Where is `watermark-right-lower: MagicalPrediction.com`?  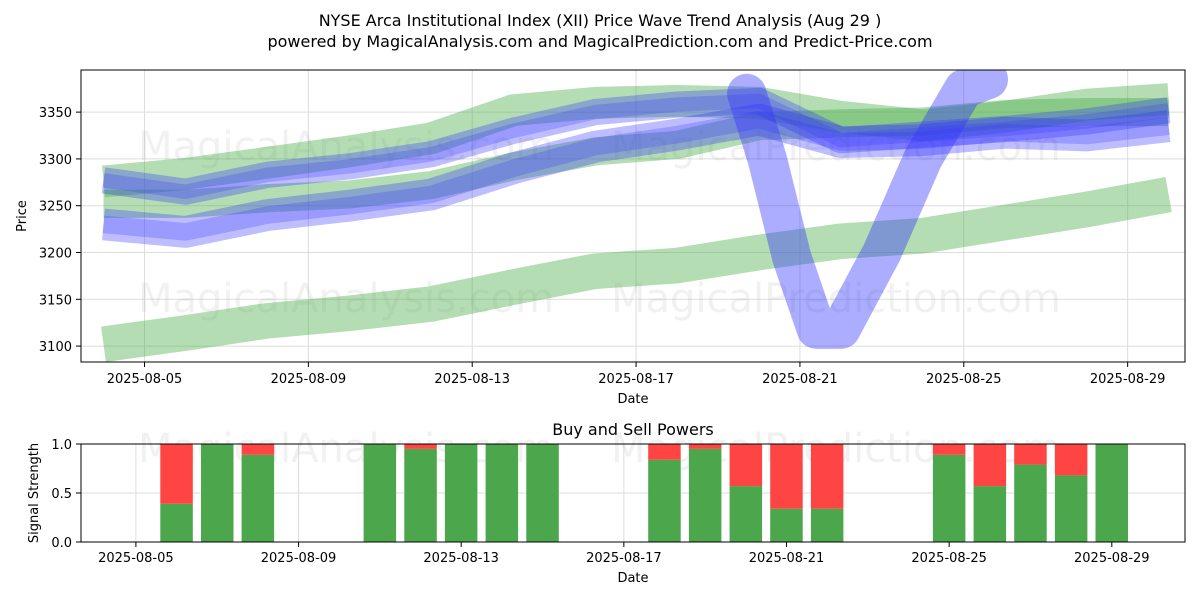 watermark-right-lower: MagicalPrediction.com is located at coordinates (836, 299).